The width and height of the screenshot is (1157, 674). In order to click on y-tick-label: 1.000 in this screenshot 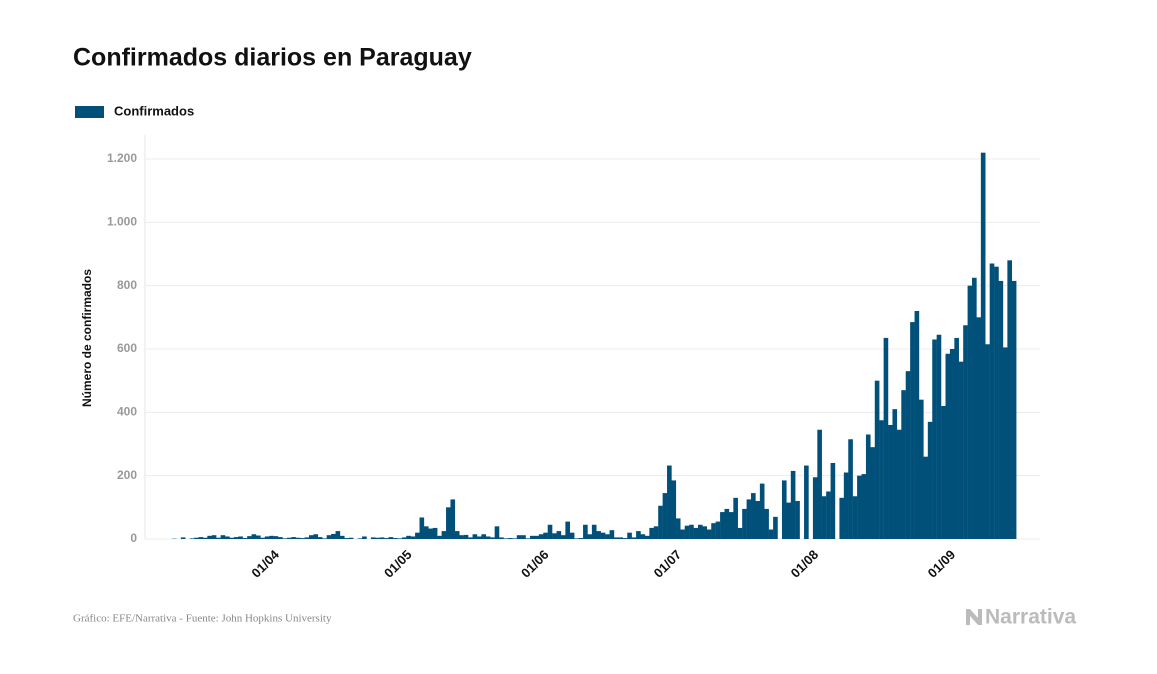, I will do `click(122, 222)`.